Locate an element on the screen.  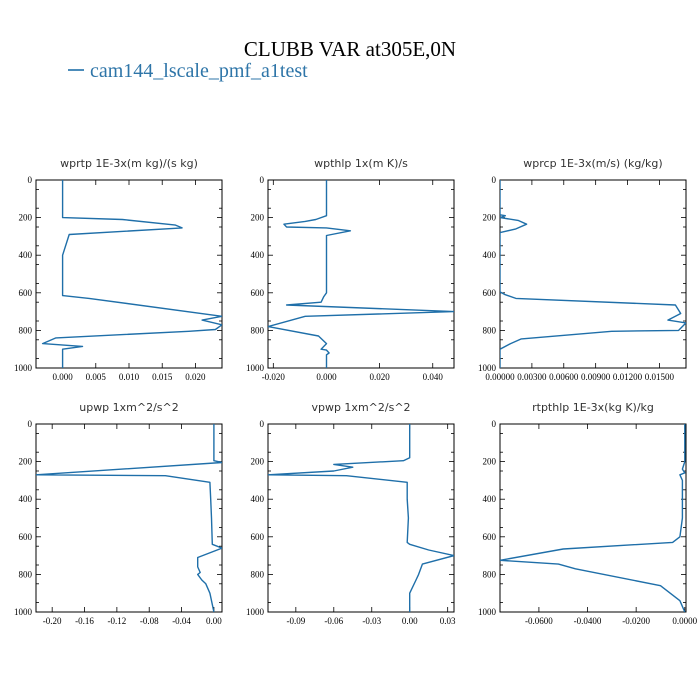
x-tick-label: 0.015 is located at coordinates (162, 377).